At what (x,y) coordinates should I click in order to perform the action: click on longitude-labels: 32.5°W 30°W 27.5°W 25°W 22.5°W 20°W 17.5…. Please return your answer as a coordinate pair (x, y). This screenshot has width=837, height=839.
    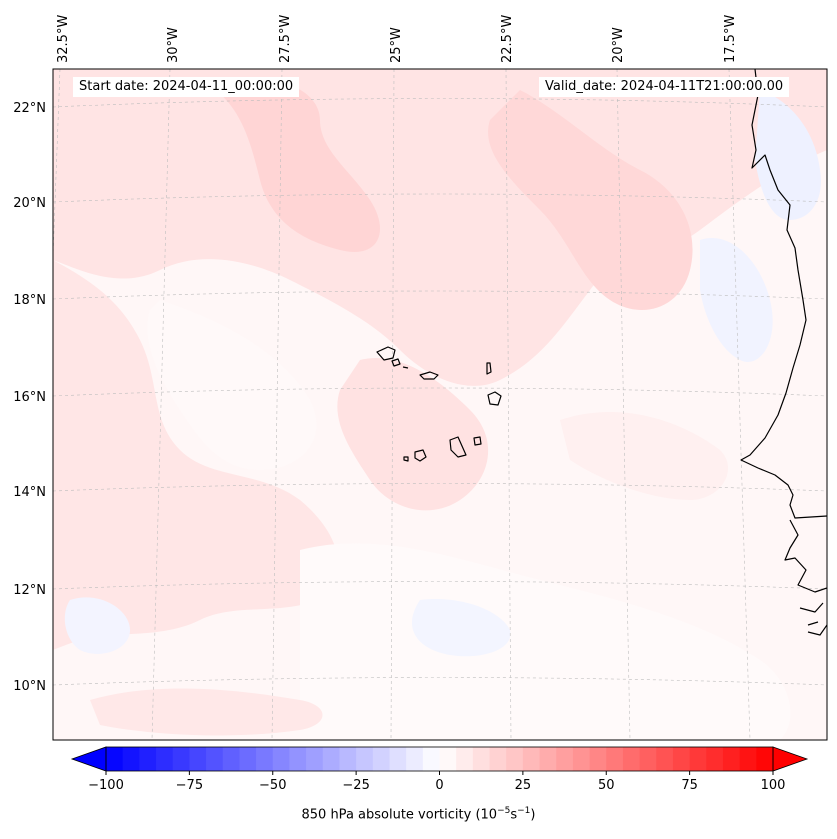
    Looking at the image, I should click on (397, 39).